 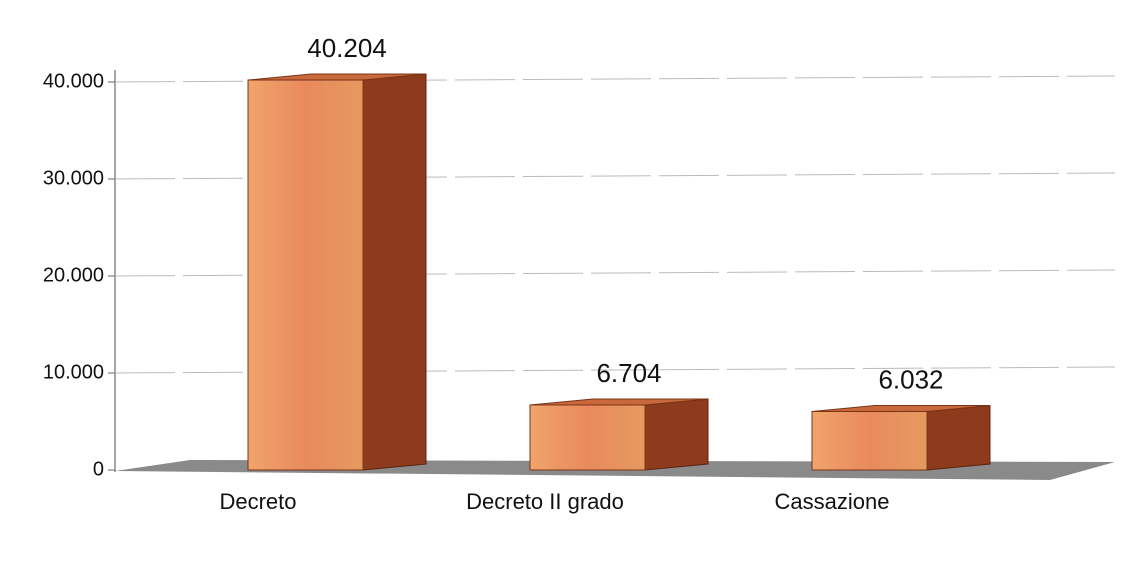 What do you see at coordinates (545, 501) in the screenshot?
I see `x-tick-label: Decreto II grado` at bounding box center [545, 501].